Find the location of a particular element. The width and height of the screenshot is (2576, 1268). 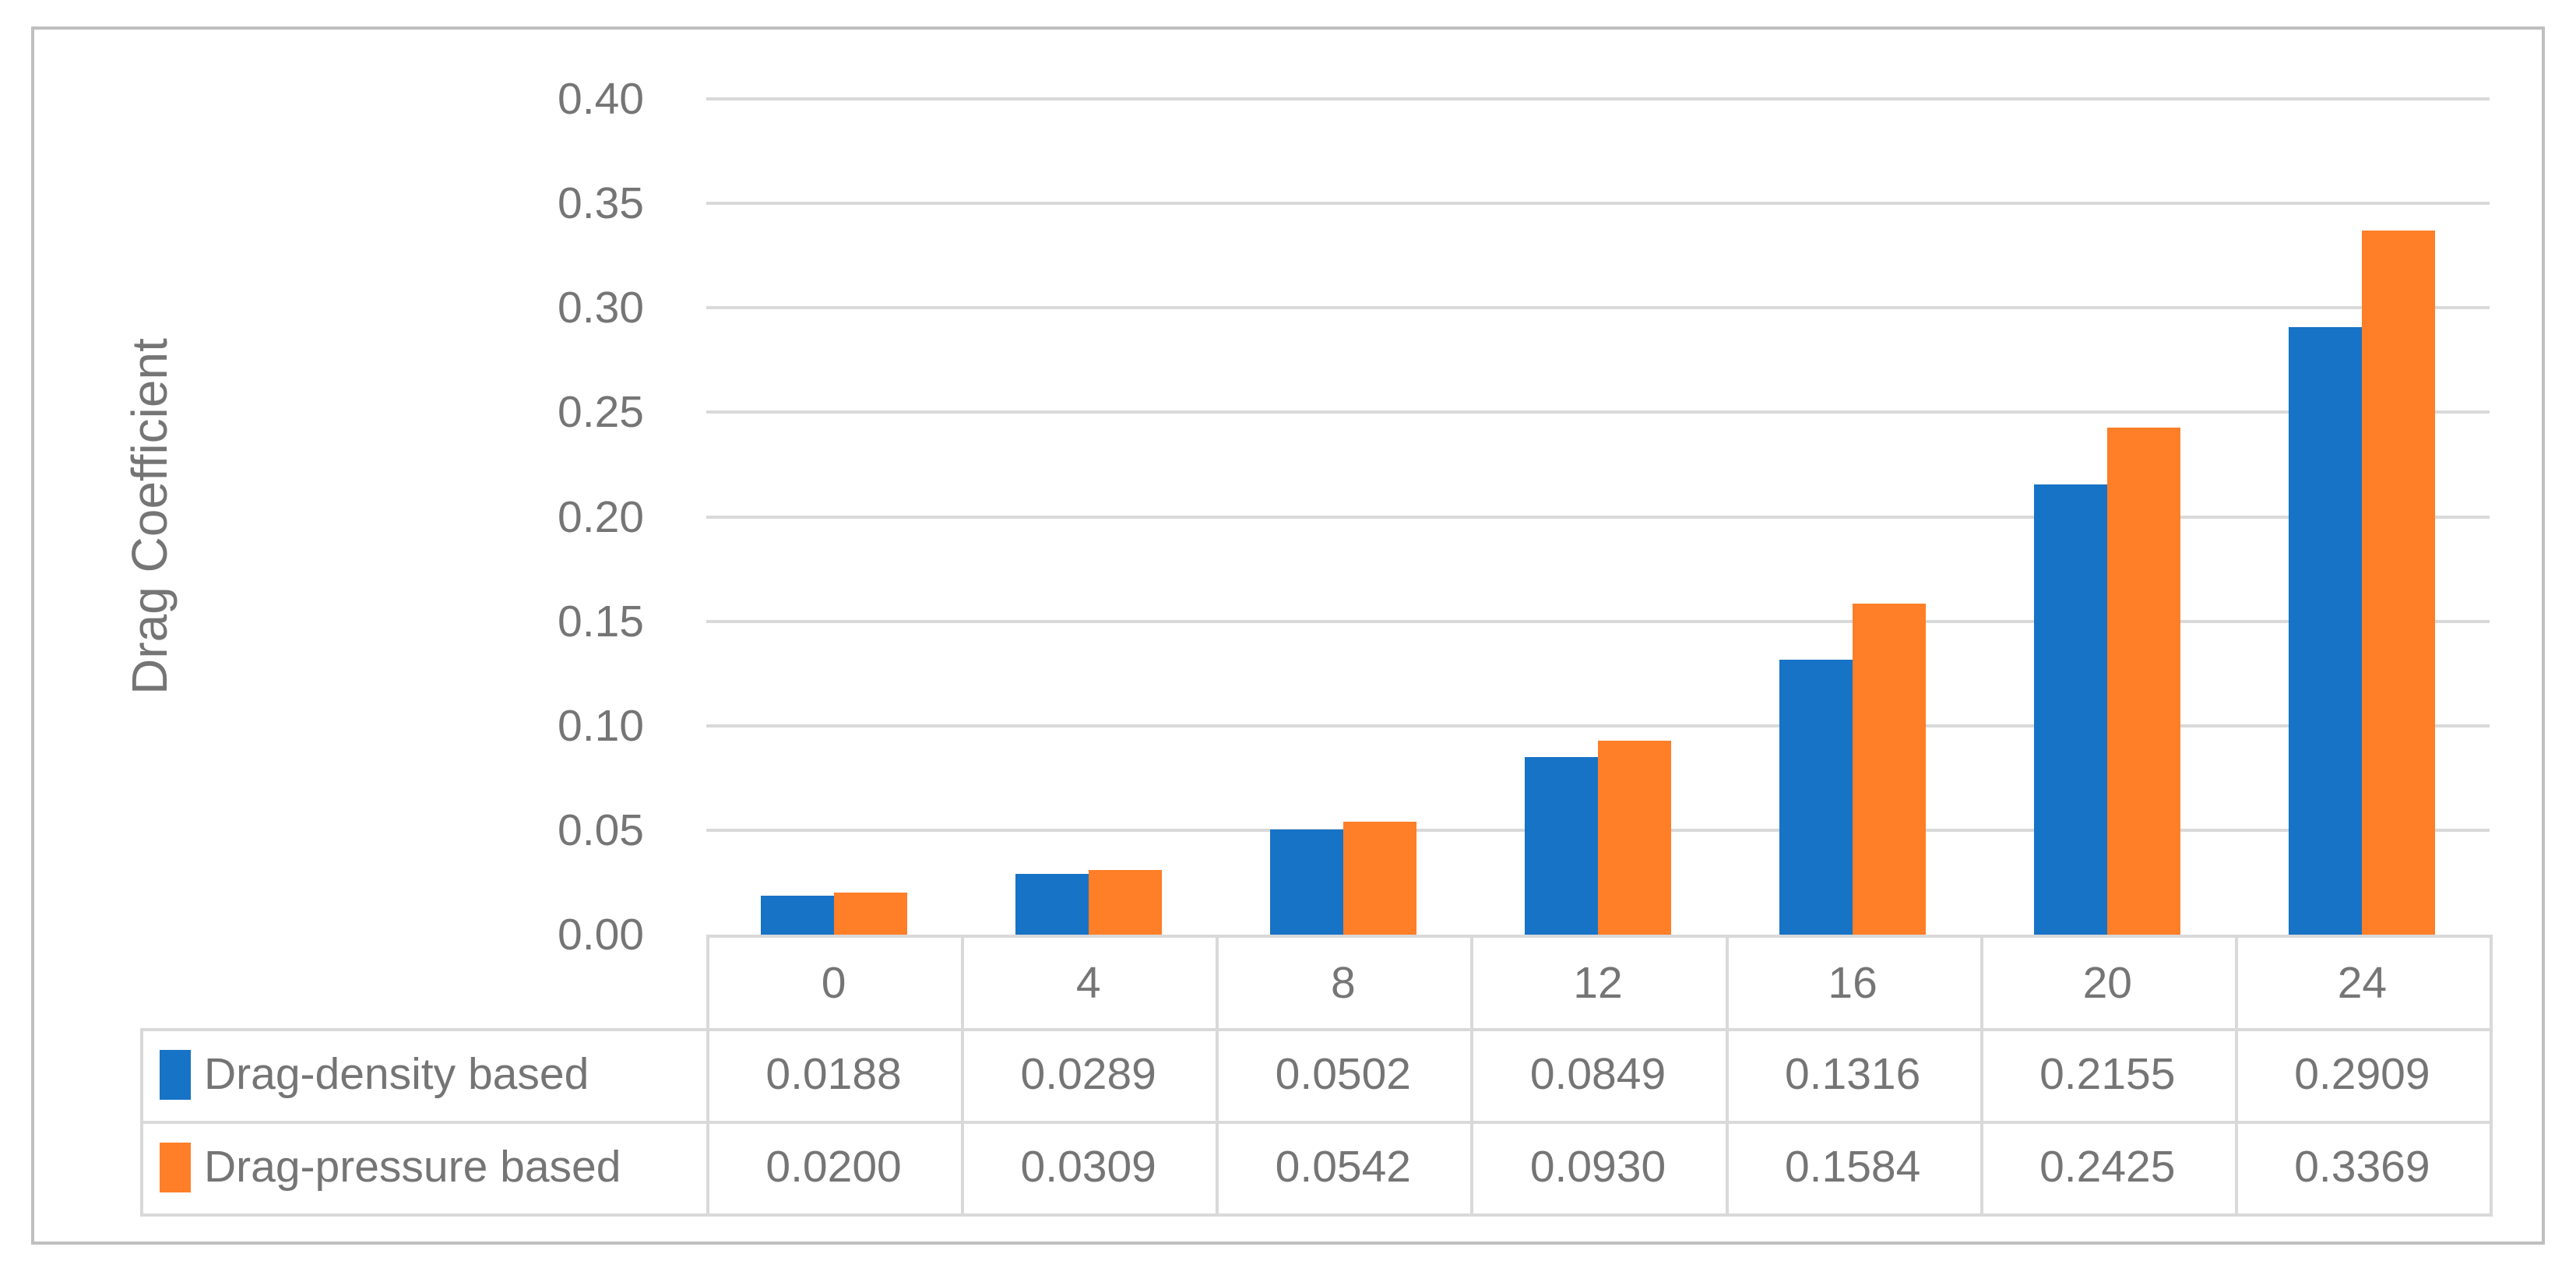

category-cell-8: 8 is located at coordinates (1343, 983).